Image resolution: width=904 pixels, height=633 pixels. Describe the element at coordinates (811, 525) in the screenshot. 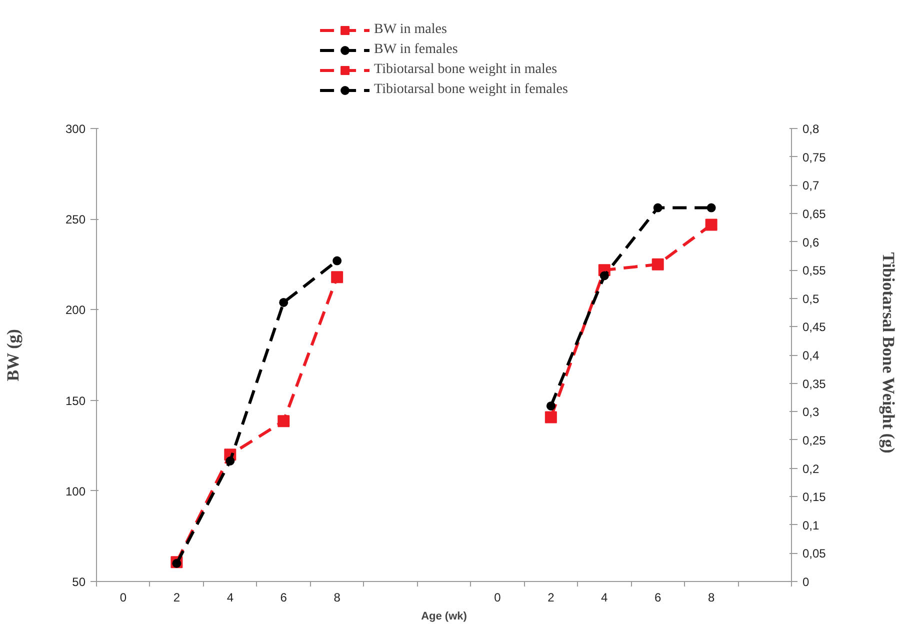

I see `y2-tick-label: 0,1` at that location.